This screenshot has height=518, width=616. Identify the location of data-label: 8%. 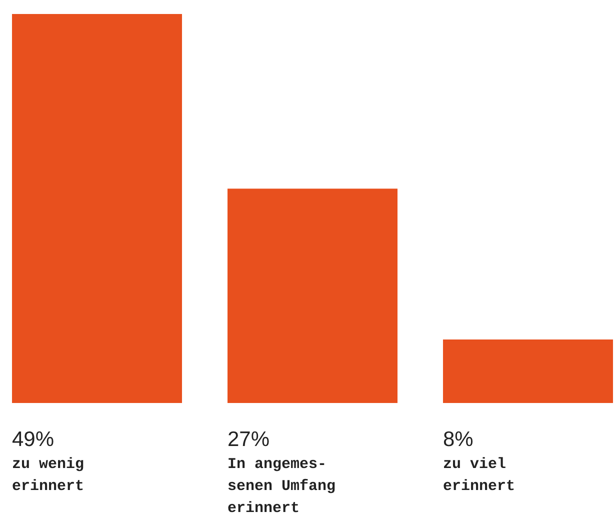
(458, 439).